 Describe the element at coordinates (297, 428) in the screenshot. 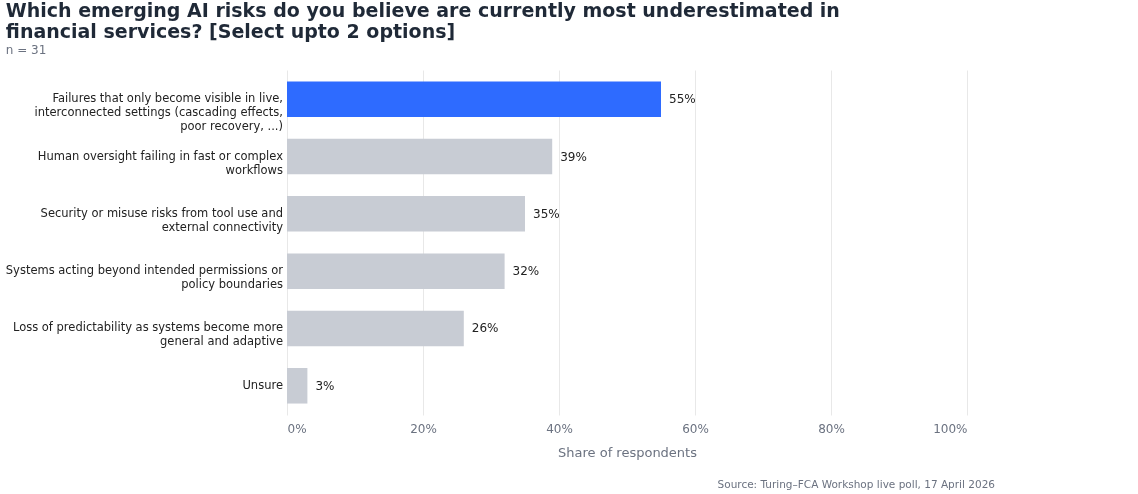

I see `x-tick-label: 0%` at that location.